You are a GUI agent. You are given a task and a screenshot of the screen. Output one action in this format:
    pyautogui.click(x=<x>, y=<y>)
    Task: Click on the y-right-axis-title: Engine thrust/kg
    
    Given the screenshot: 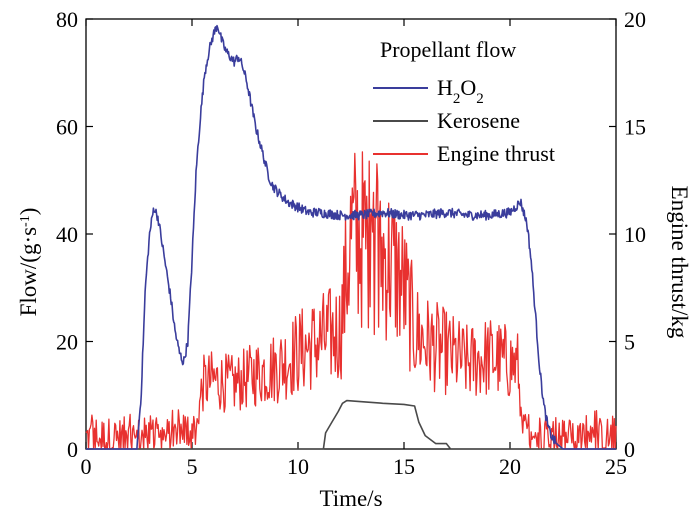 What is the action you would take?
    pyautogui.click(x=679, y=262)
    